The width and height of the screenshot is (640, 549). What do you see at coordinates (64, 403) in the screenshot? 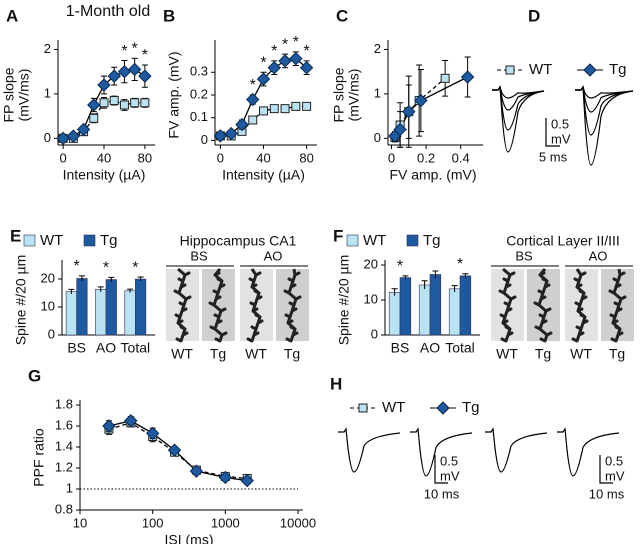
I see `y-tick-label: 1.8` at bounding box center [64, 403].